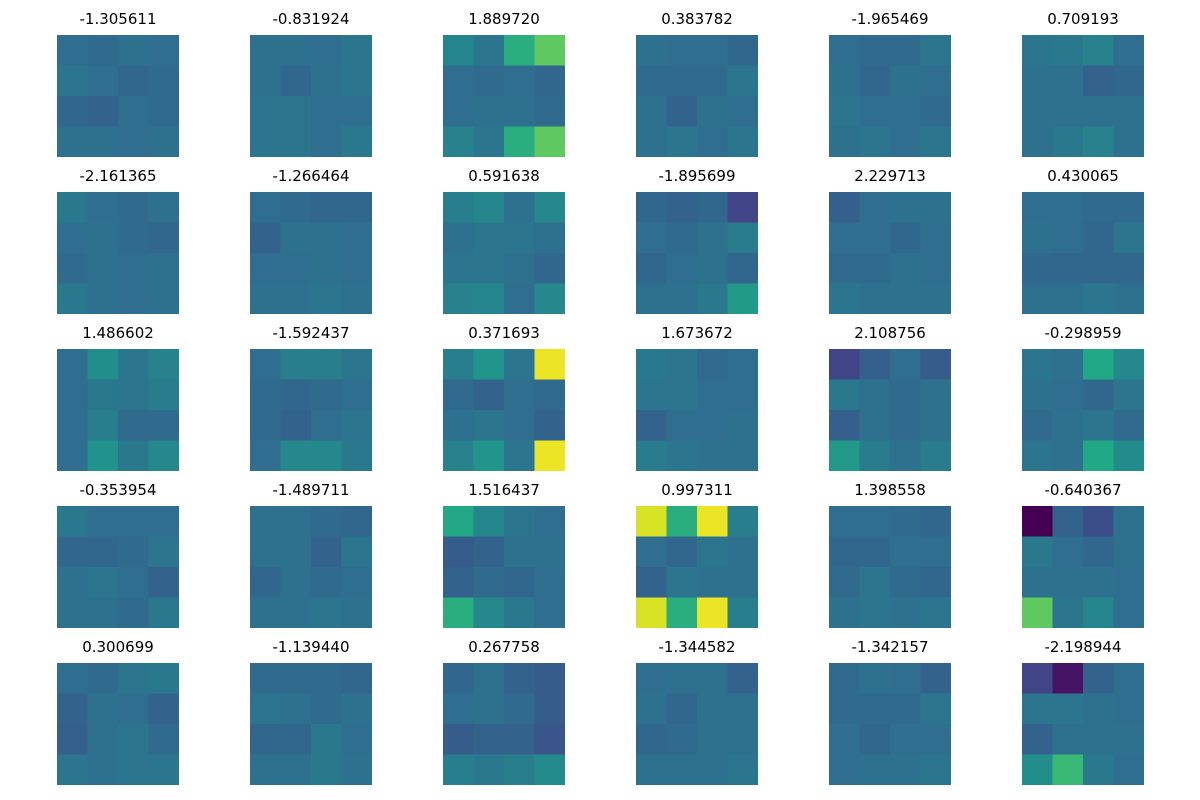 The height and width of the screenshot is (800, 1200). I want to click on heatmap-panel: -0.831924, so click(311, 83).